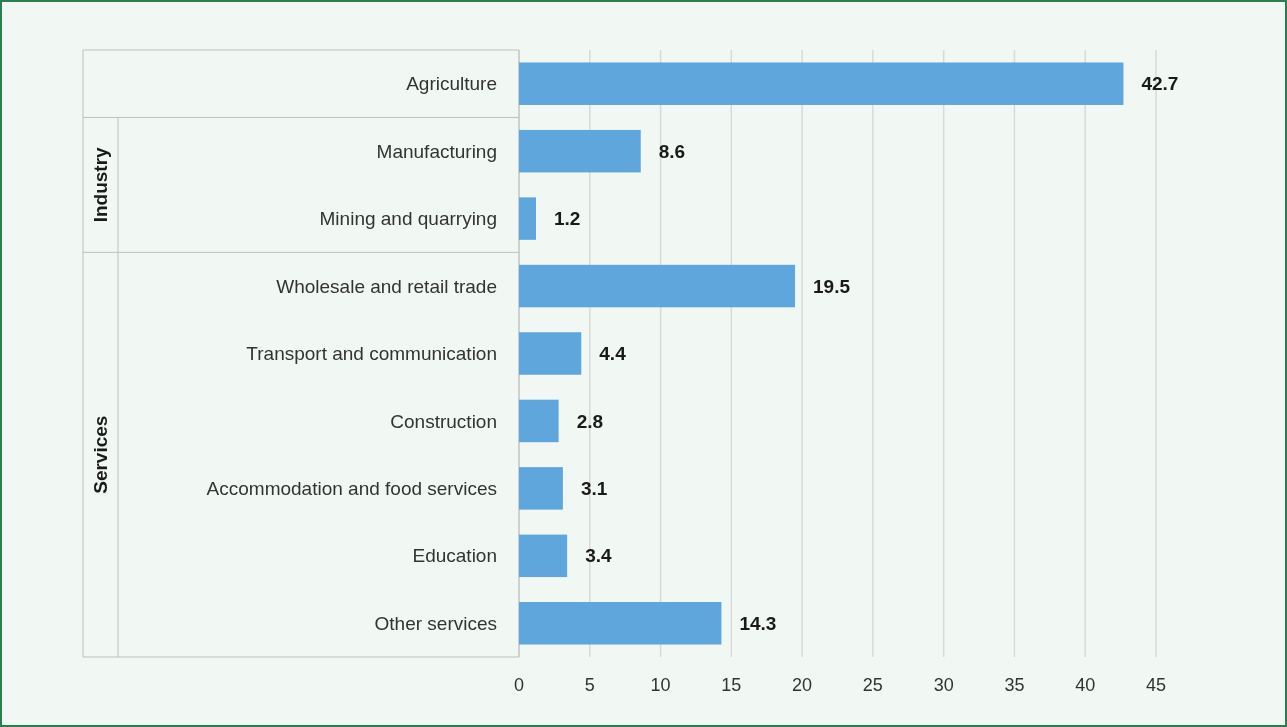  What do you see at coordinates (443, 421) in the screenshot?
I see `y-tick-label: Construction` at bounding box center [443, 421].